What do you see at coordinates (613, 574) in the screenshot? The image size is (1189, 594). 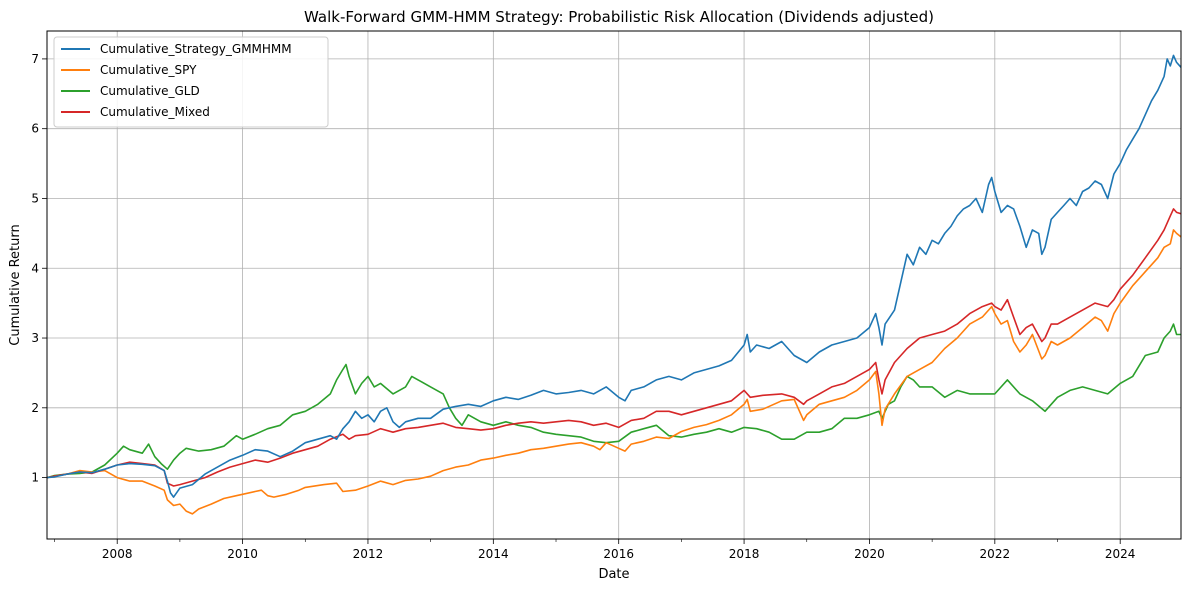 I see `x-axis-label: Date` at bounding box center [613, 574].